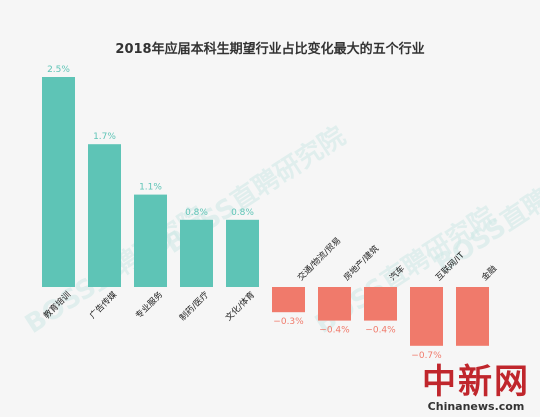 The width and height of the screenshot is (540, 417). What do you see at coordinates (194, 306) in the screenshot?
I see `category-label-3: 制药/医疗` at bounding box center [194, 306].